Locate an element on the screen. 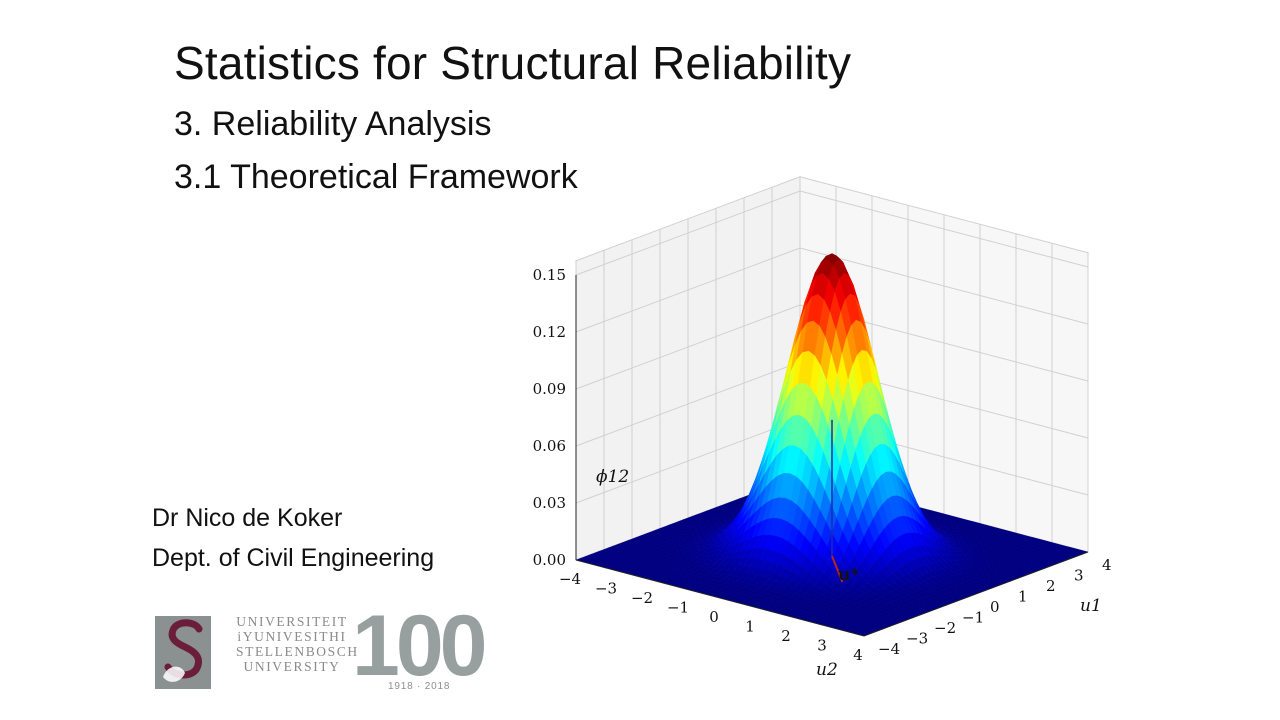 This screenshot has width=1280, height=720. u1-tick-label: −1 is located at coordinates (973, 618).